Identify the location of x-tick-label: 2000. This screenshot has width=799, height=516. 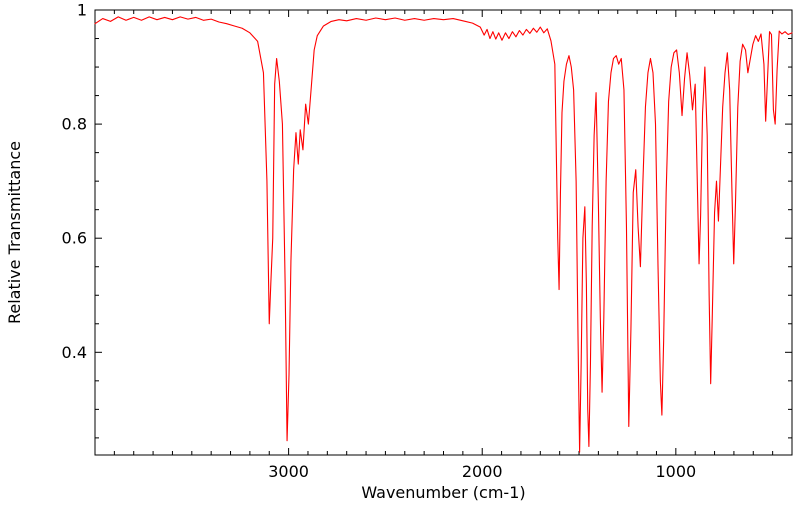
(482, 471).